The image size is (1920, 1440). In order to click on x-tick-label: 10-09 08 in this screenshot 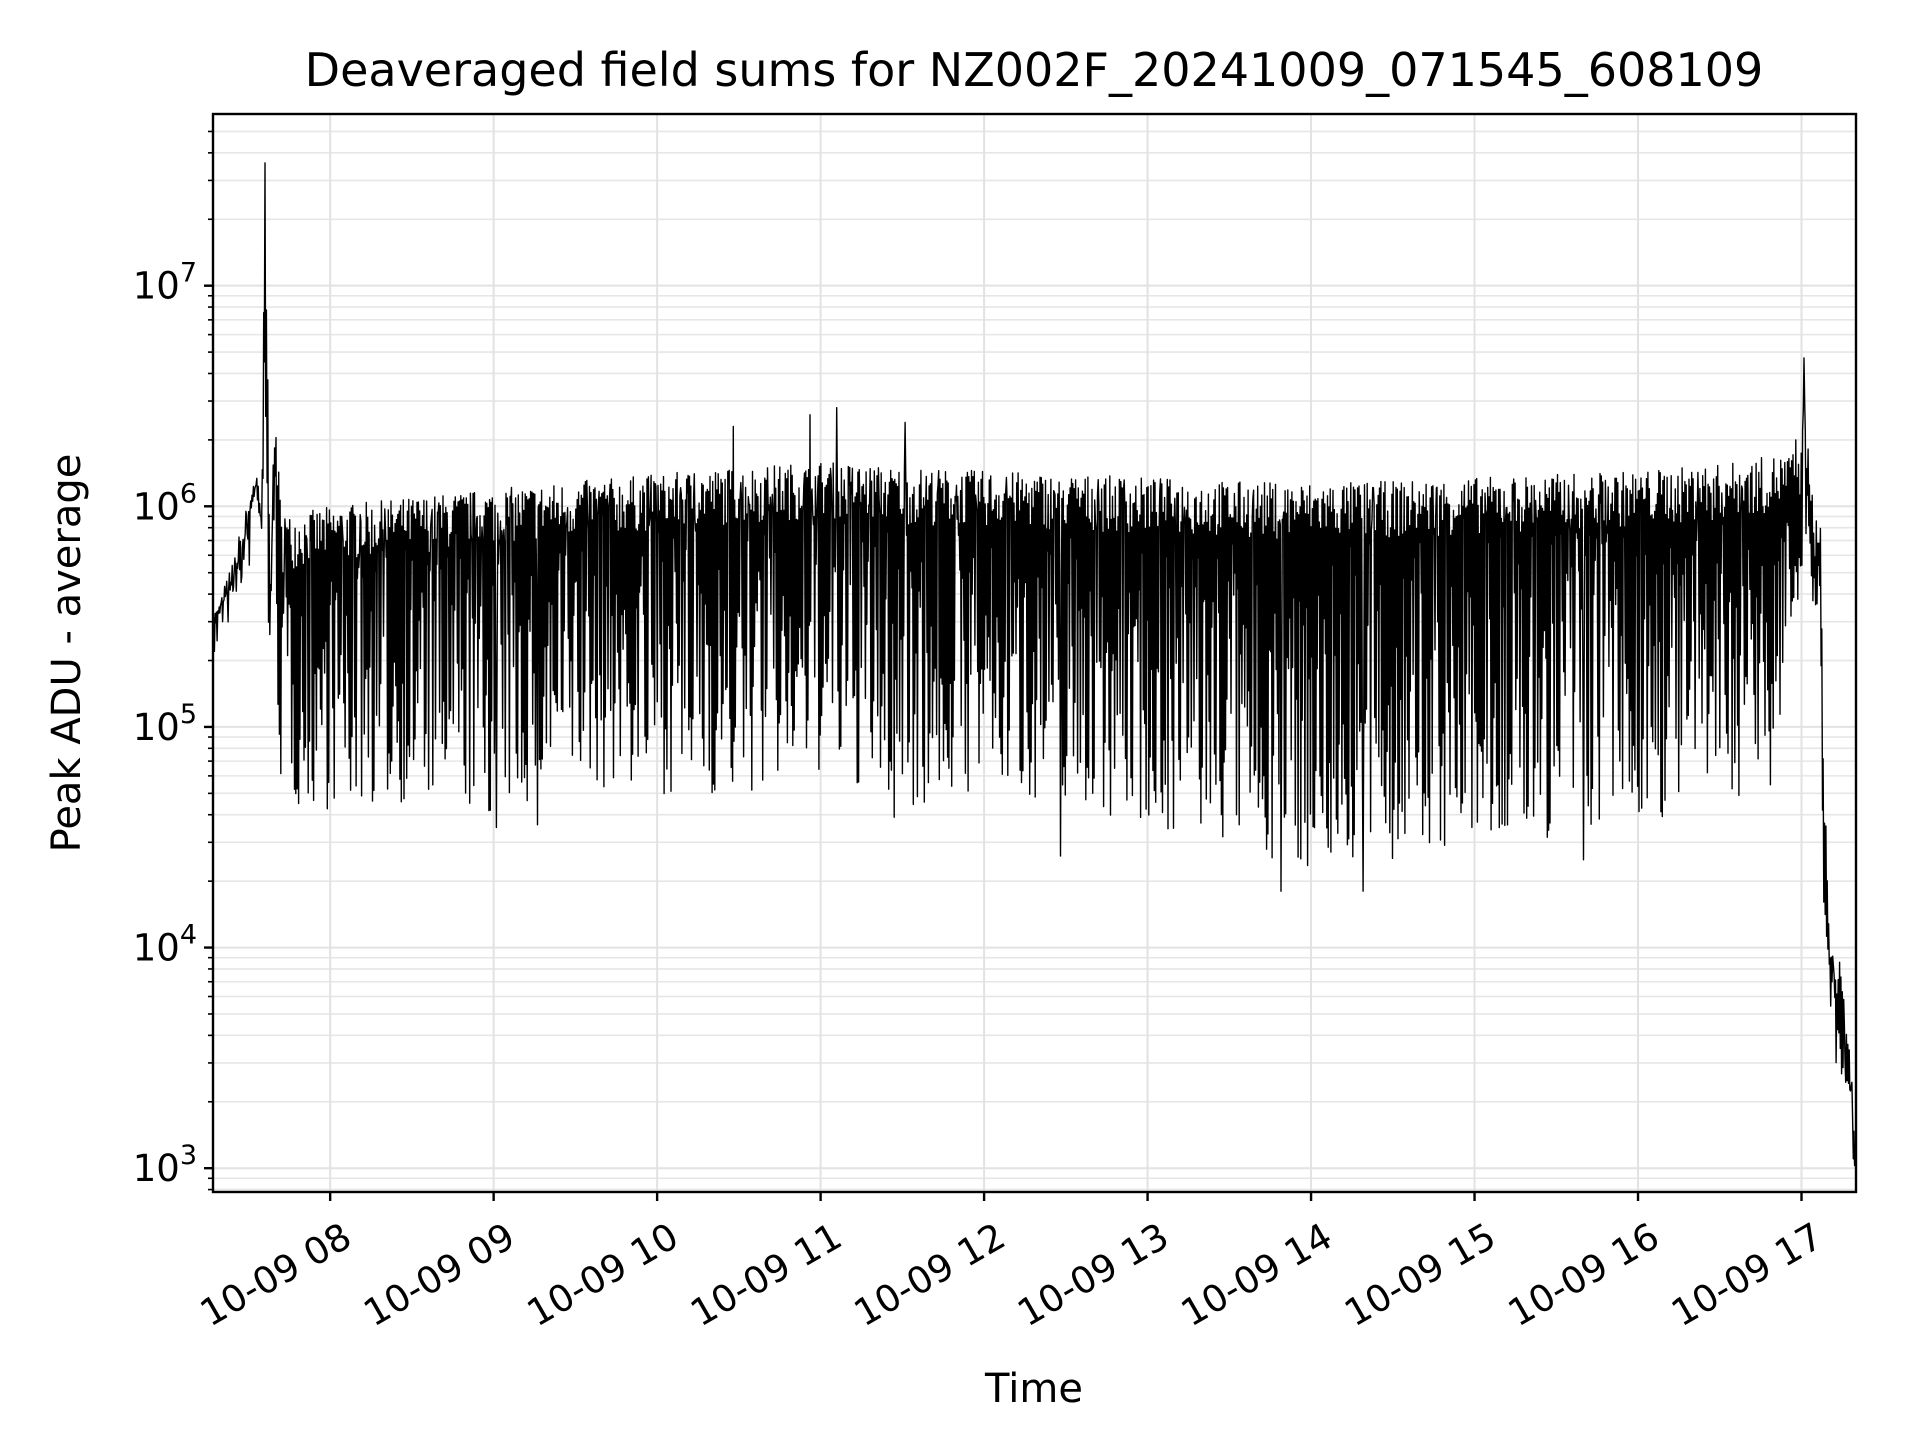, I will do `click(276, 1275)`.